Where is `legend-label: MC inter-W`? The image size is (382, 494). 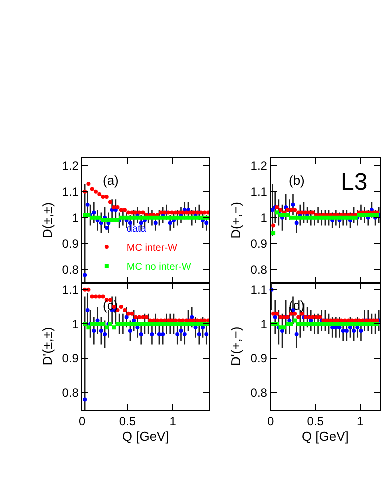 legend-label: MC inter-W is located at coordinates (152, 248).